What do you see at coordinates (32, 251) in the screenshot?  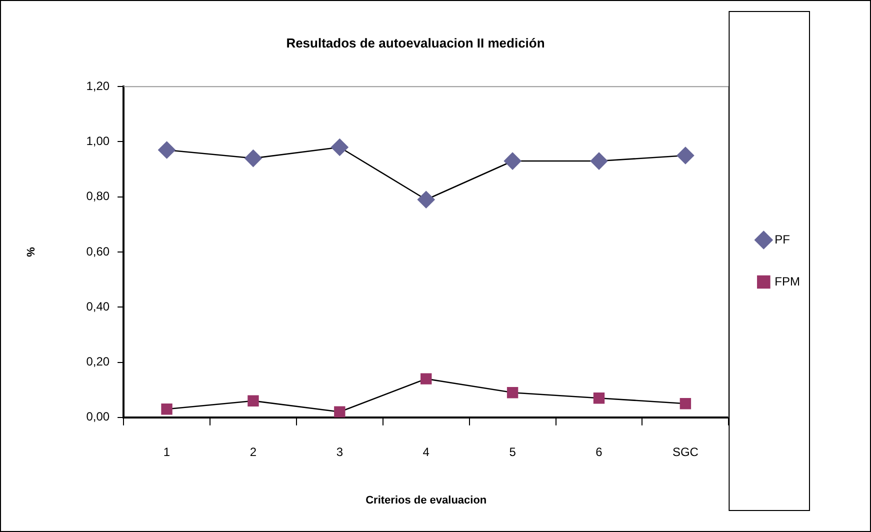 I see `y-axis-title: %` at bounding box center [32, 251].